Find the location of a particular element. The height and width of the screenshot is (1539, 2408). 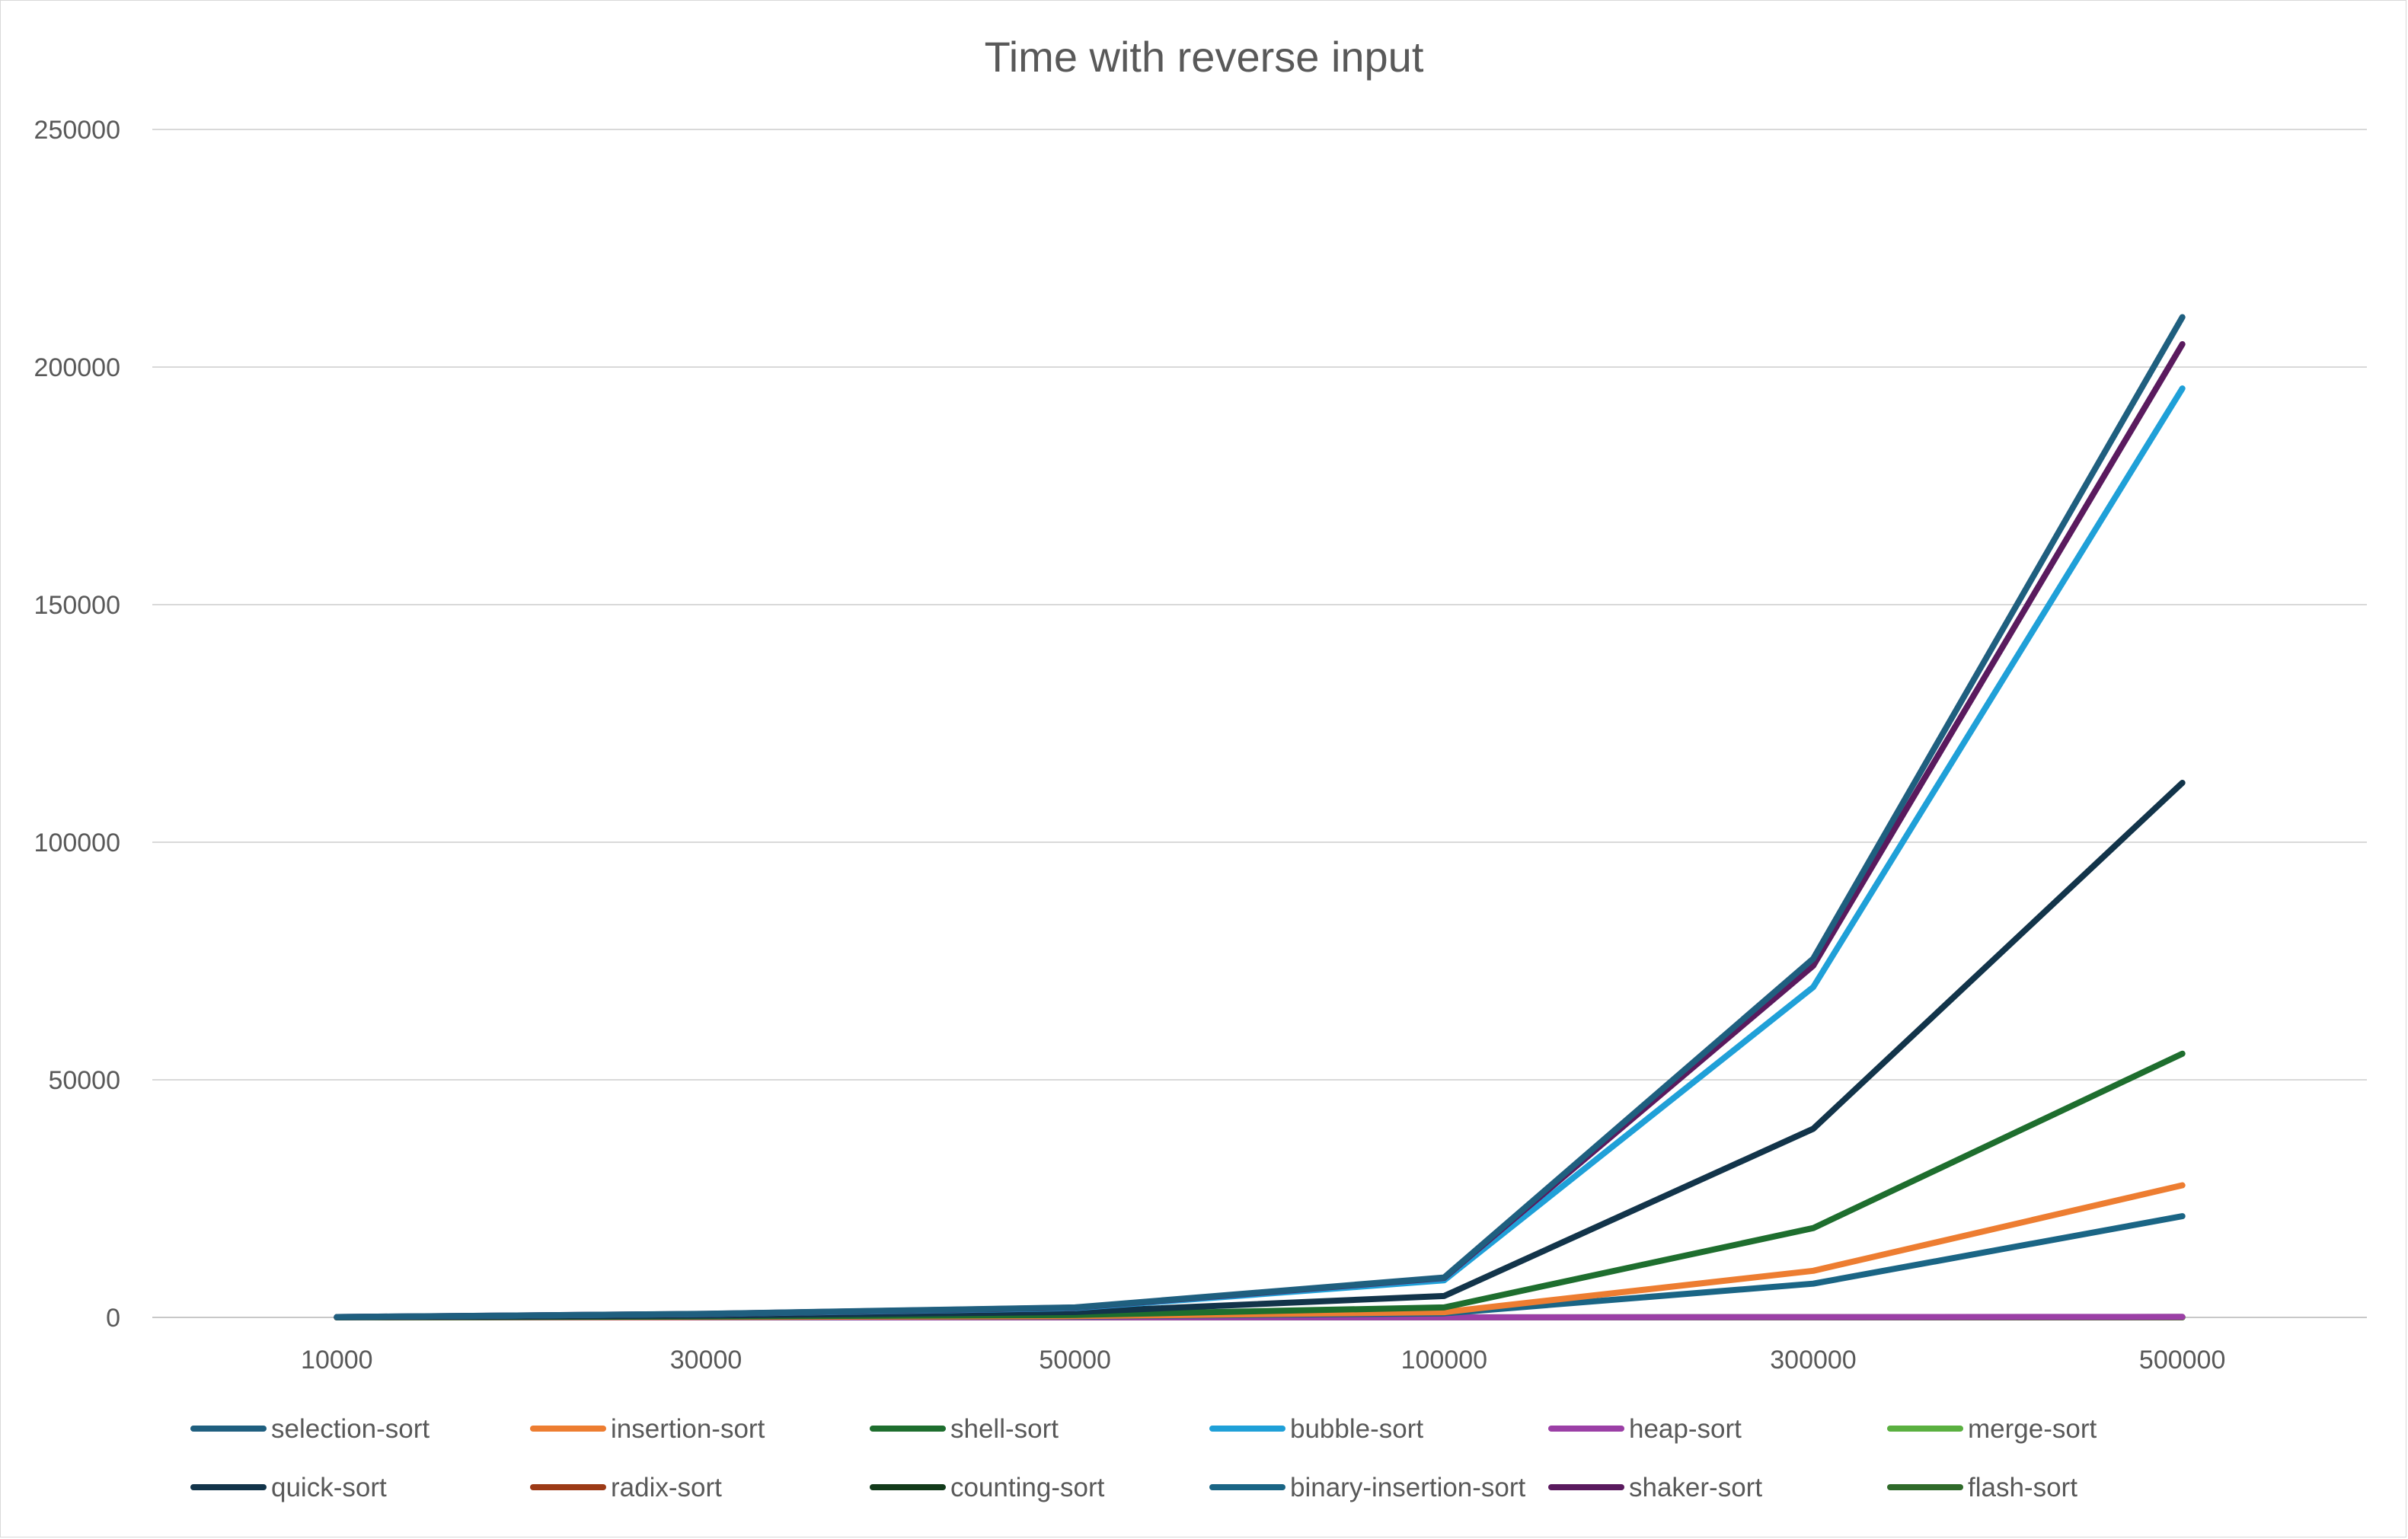

x-tick-label: 300000 is located at coordinates (1813, 1361).